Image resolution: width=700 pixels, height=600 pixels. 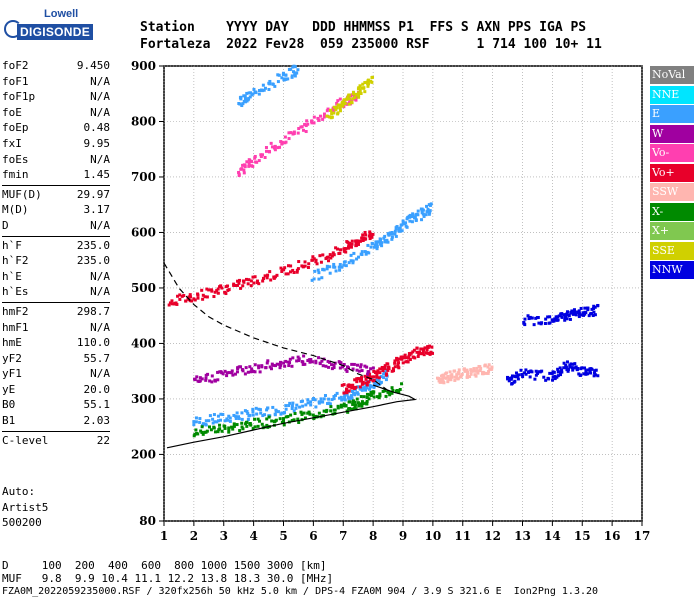 I want to click on param-value: 0.48, so click(x=97, y=128).